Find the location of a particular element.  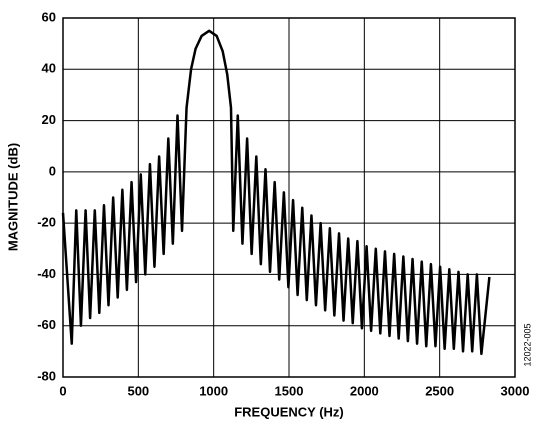

y-tick-label: -20 is located at coordinates (46, 222).